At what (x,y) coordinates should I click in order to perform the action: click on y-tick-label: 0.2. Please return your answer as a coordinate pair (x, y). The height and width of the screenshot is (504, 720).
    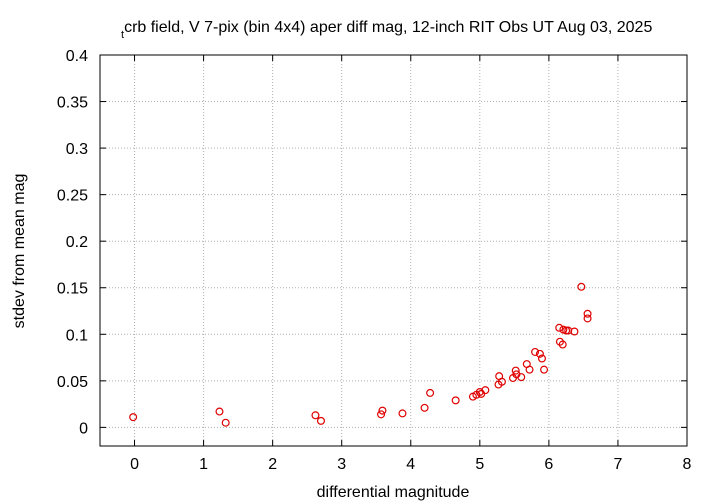
    Looking at the image, I should click on (77, 242).